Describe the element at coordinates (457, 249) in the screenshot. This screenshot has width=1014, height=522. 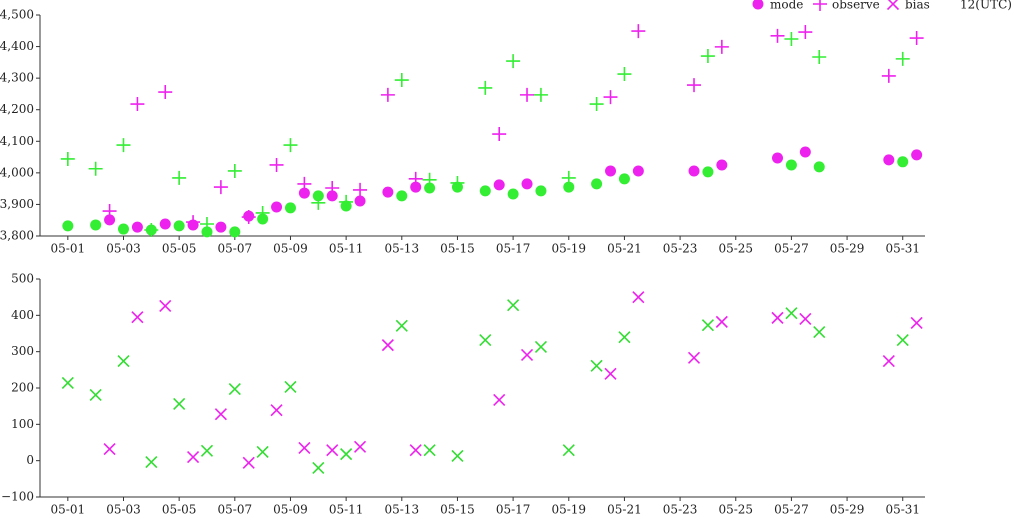
I see `x-tick-label: 05-15` at that location.